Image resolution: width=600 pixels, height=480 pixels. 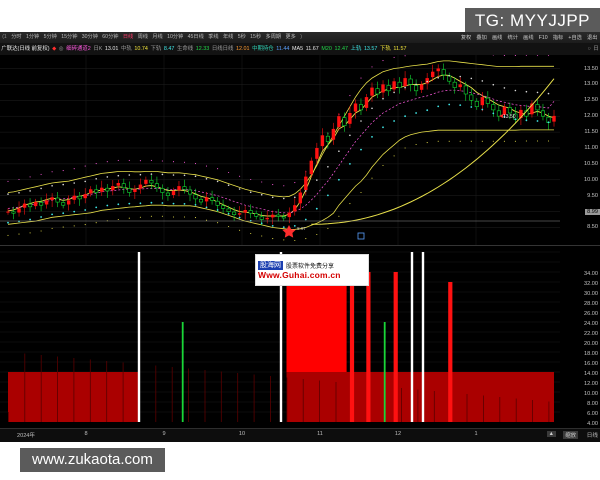 What do you see at coordinates (69, 37) in the screenshot?
I see `menu-item-4: 15分钟` at bounding box center [69, 37].